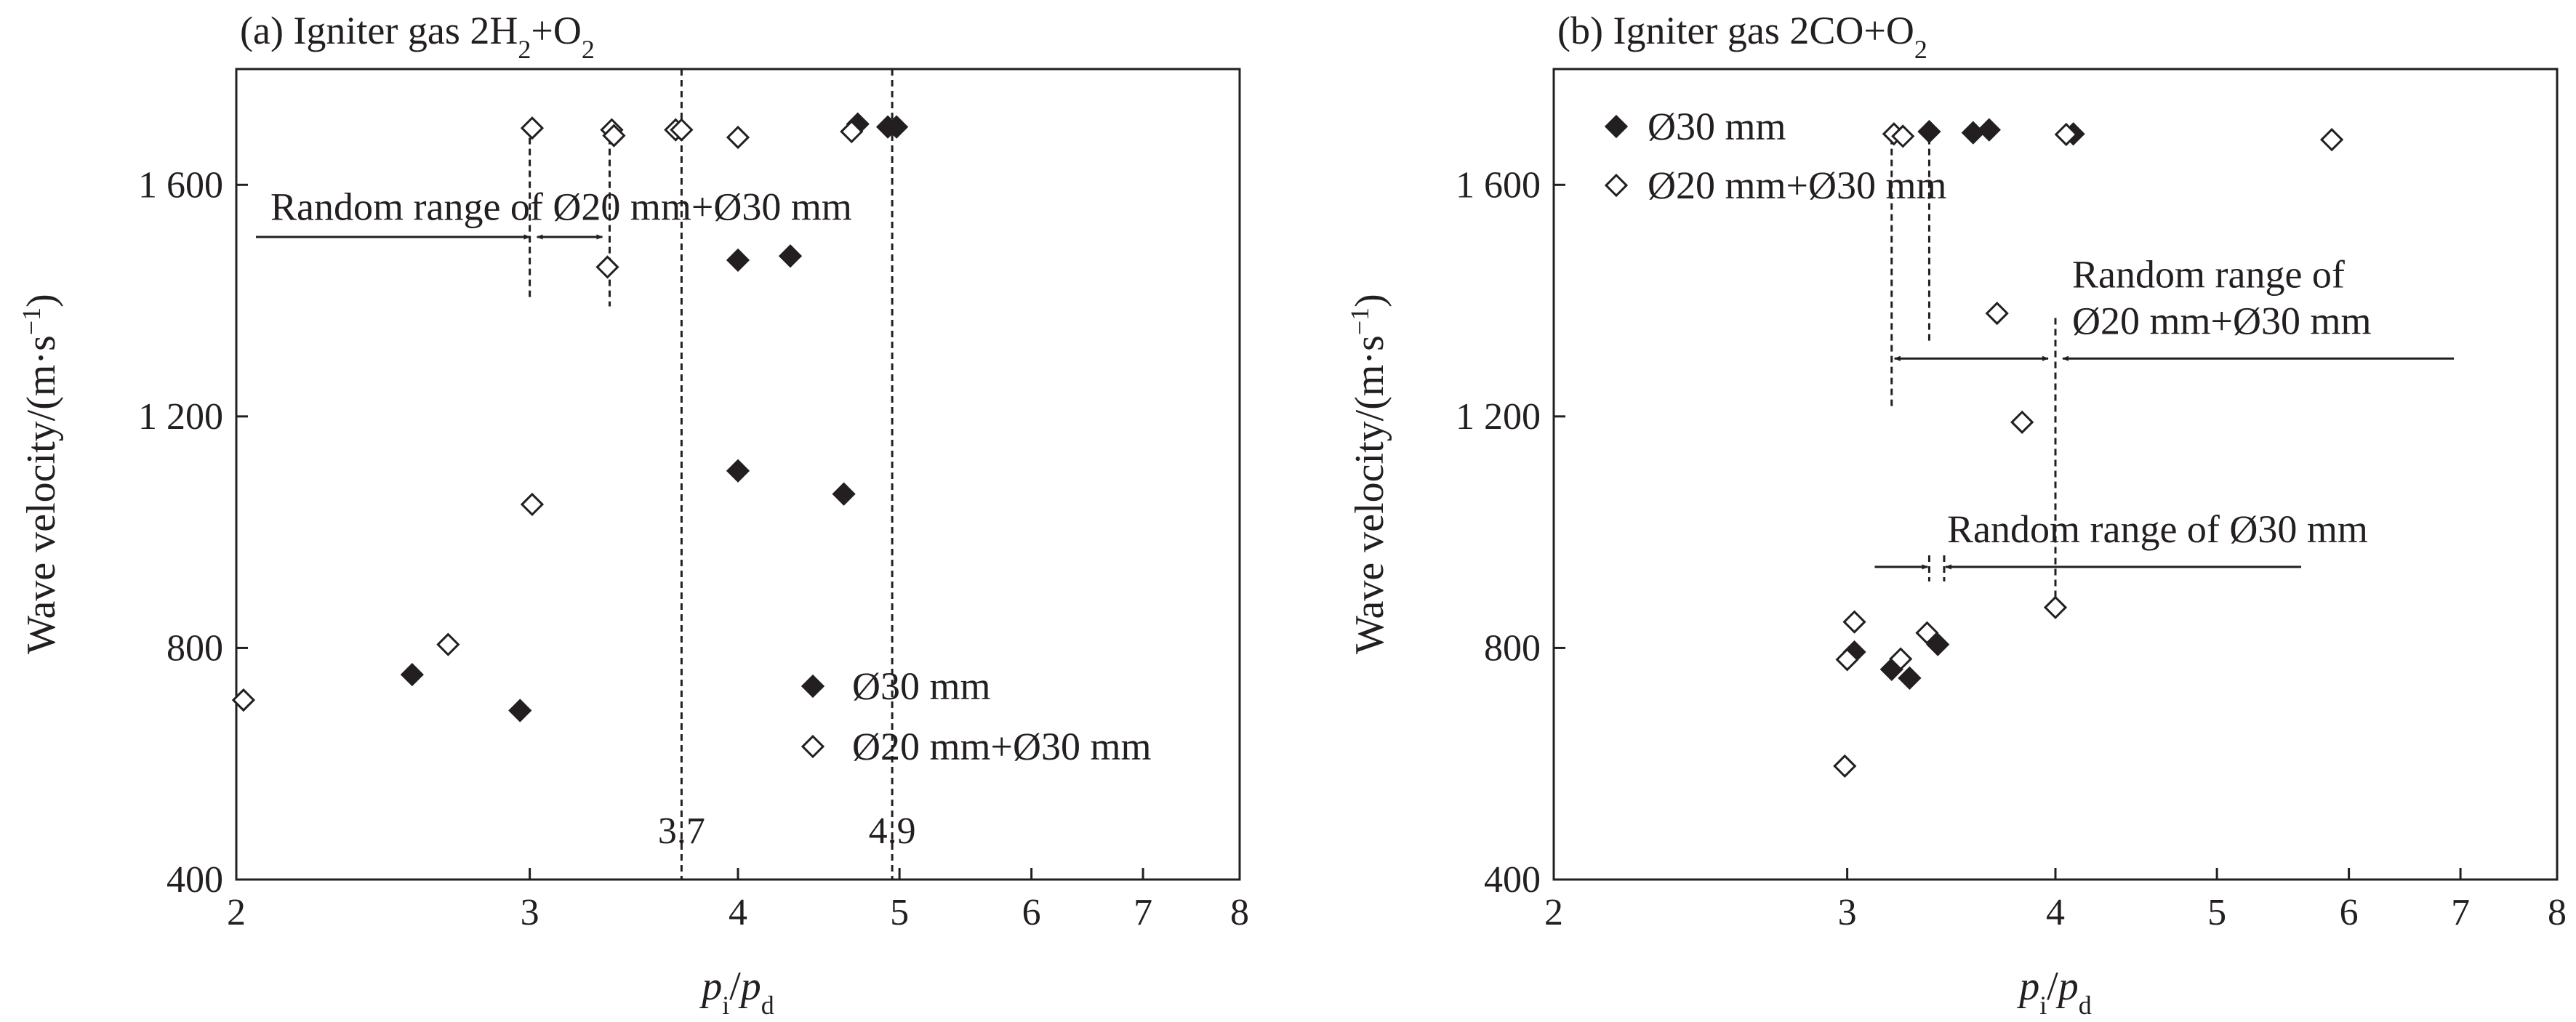 This screenshot has height=1022, width=2576. What do you see at coordinates (2088, 448) in the screenshot?
I see `panel-b-data-points` at bounding box center [2088, 448].